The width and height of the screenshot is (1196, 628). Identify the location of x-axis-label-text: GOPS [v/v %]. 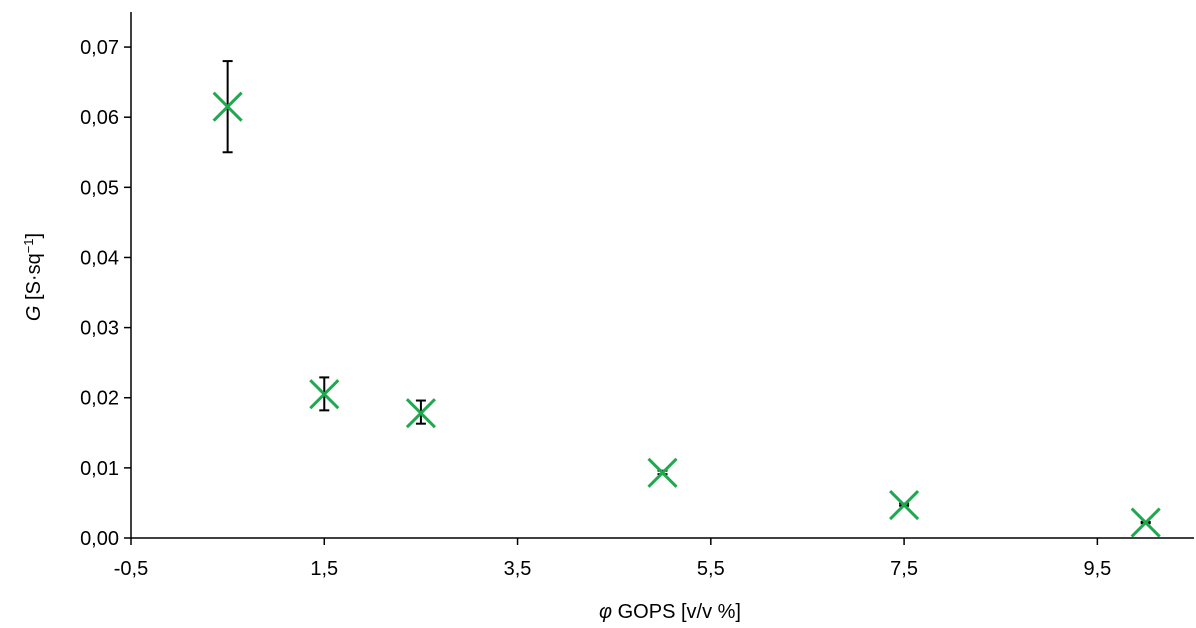
(676, 612).